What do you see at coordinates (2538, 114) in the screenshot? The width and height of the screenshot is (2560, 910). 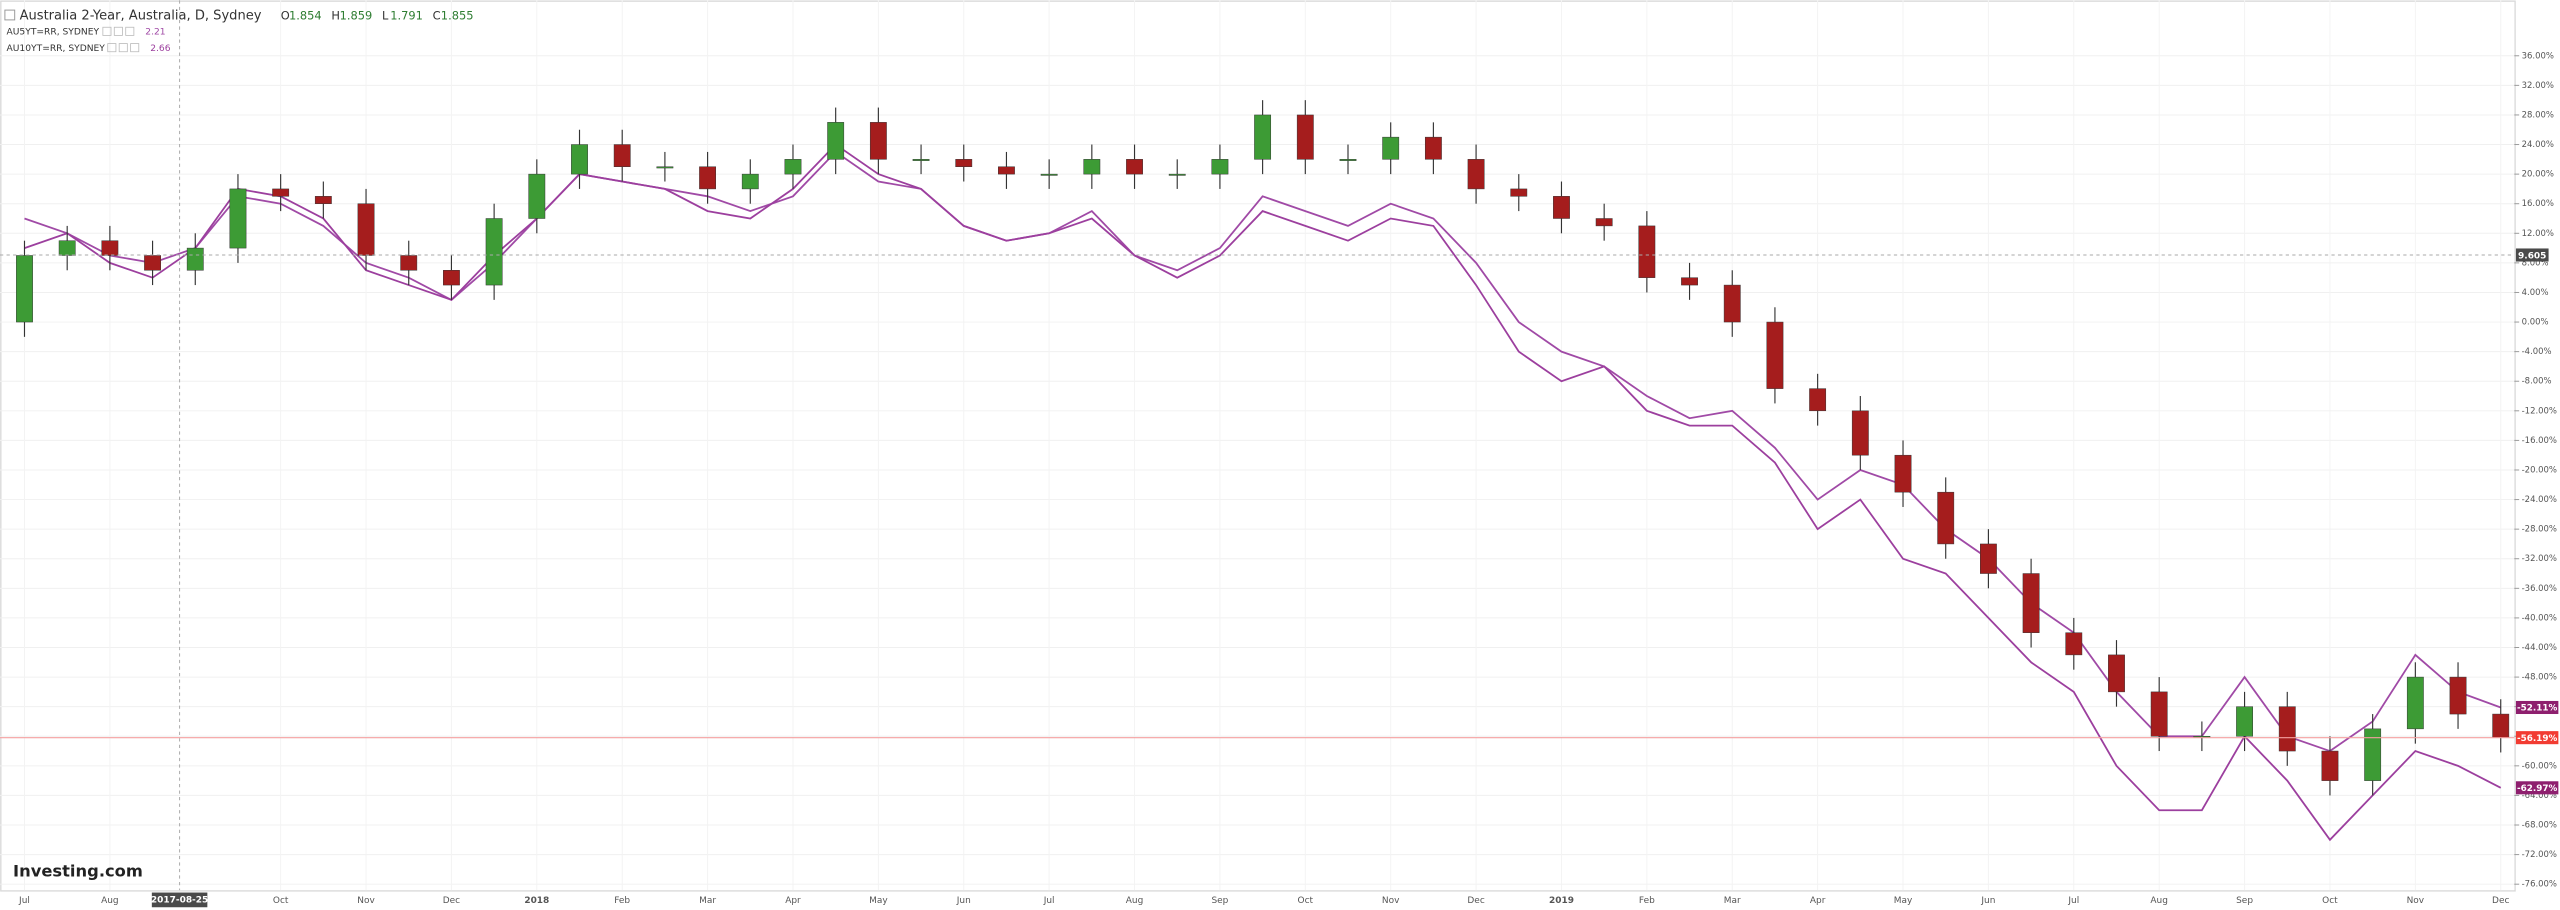 I see `y-tick-label: 28.00%` at bounding box center [2538, 114].